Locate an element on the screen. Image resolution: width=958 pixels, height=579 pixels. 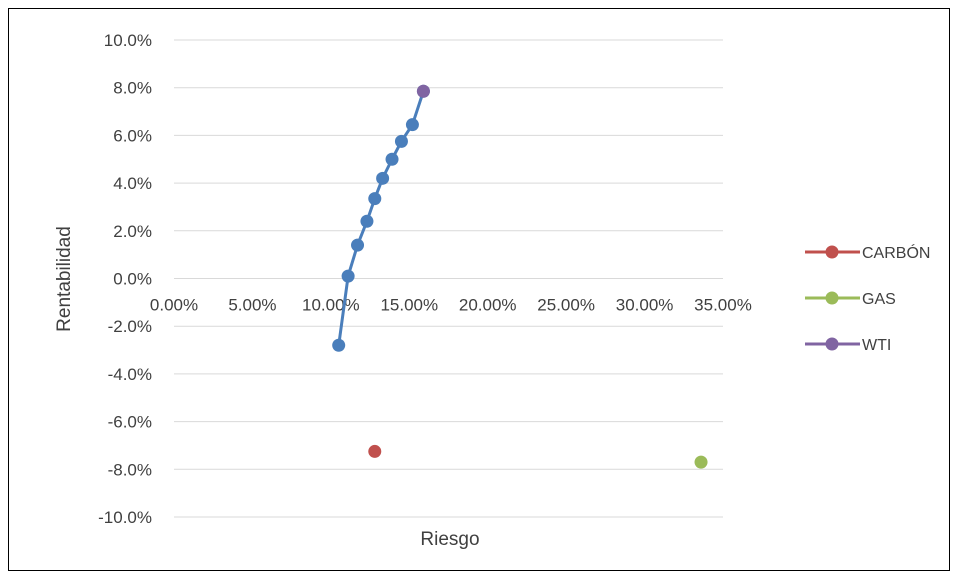
x-axis-title: Riesgo is located at coordinates (449, 539).